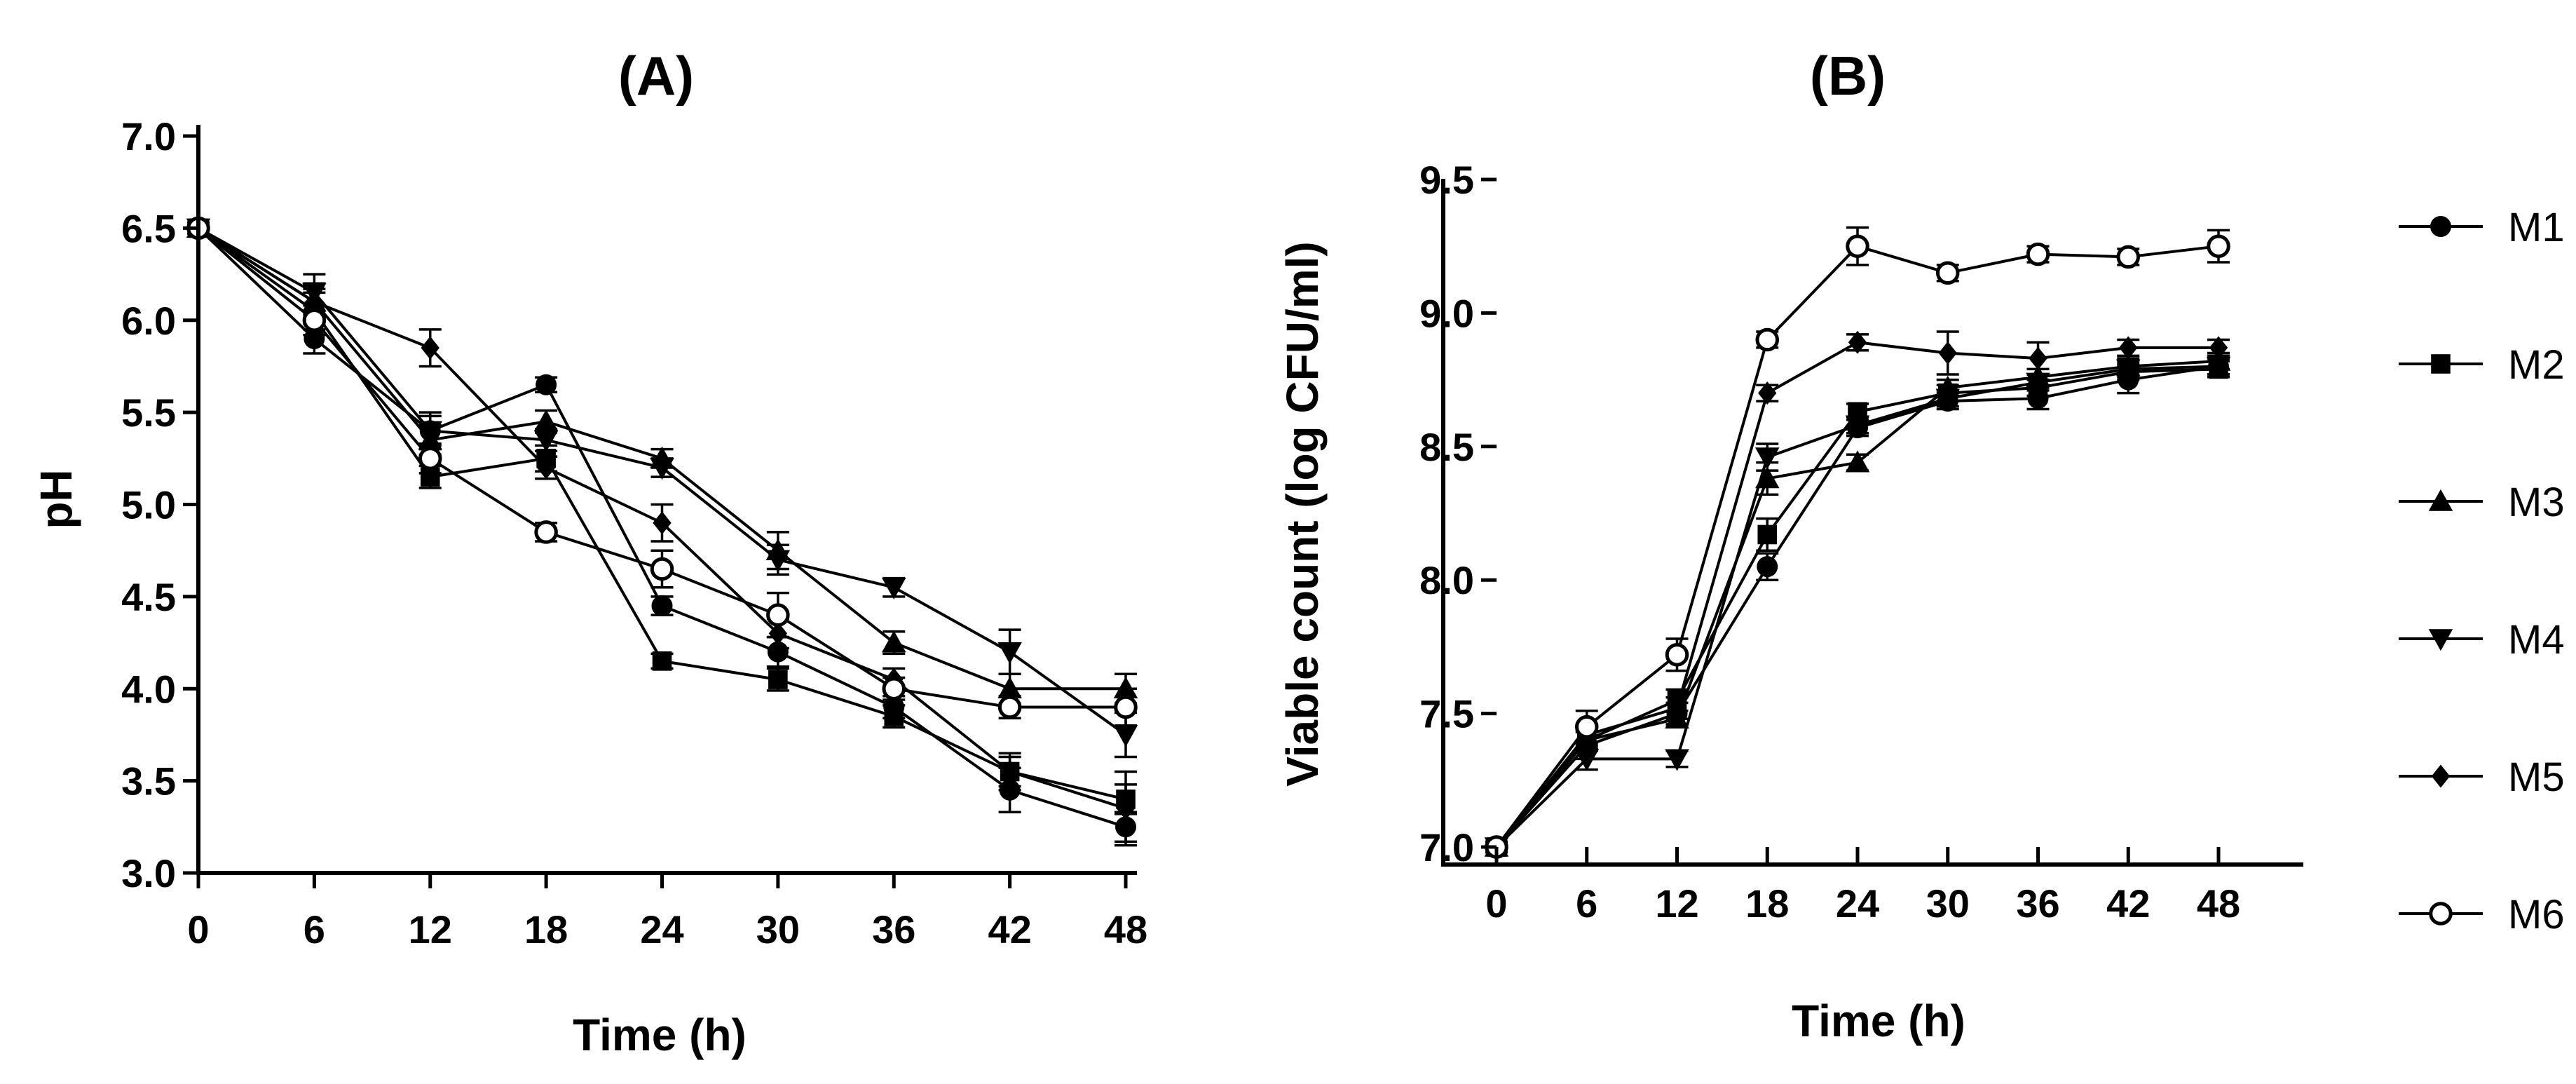 This screenshot has height=1084, width=2576. What do you see at coordinates (148, 413) in the screenshot?
I see `panel-a-y-tick-label: 5.5` at bounding box center [148, 413].